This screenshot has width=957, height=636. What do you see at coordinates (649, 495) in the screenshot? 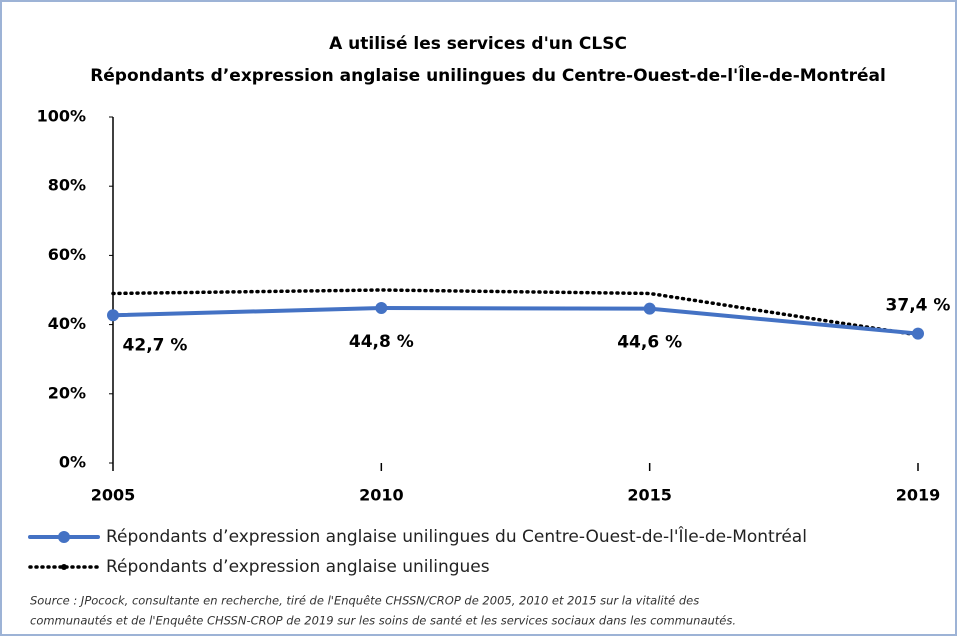
I see `x-tick-label: 2015` at bounding box center [649, 495].